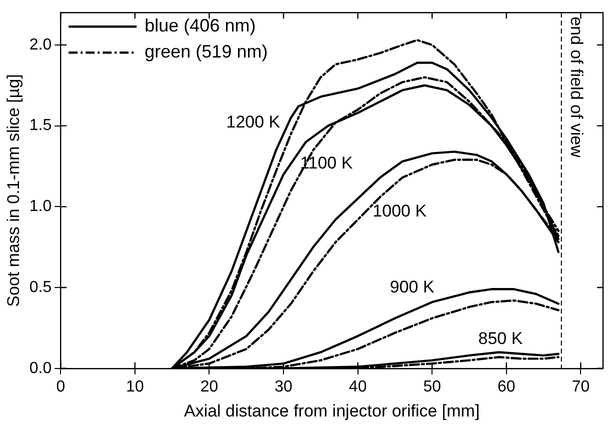 The height and width of the screenshot is (426, 613). I want to click on y-tick-label: 0.5, so click(40, 287).